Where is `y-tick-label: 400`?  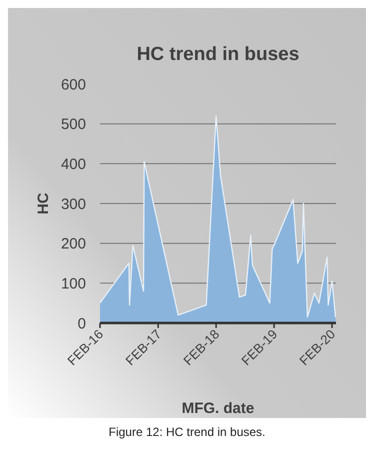 y-tick-label: 400 is located at coordinates (73, 164).